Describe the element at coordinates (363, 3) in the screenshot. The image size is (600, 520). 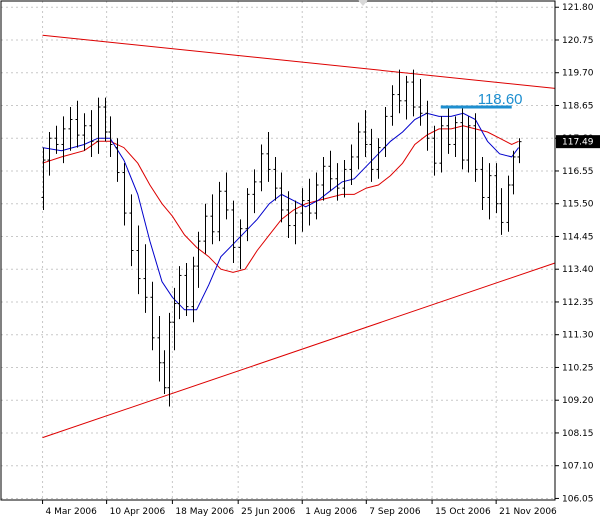
I see `shift-marker-icon` at that location.